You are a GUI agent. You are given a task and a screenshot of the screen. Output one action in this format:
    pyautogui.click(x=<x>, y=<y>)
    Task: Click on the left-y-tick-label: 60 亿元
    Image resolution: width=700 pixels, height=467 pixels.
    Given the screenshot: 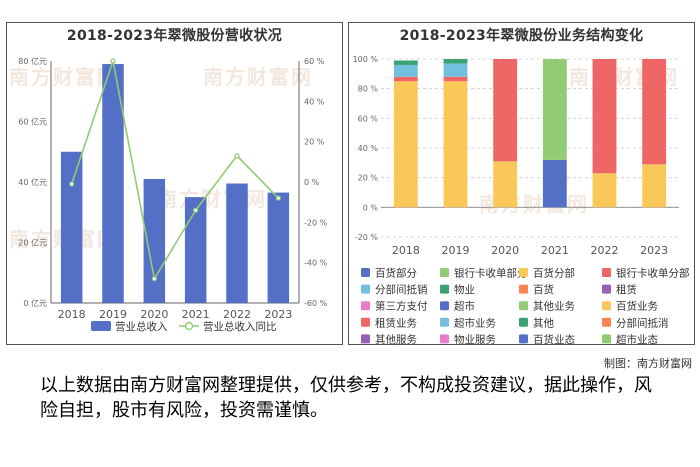 What is the action you would take?
    pyautogui.click(x=32, y=122)
    